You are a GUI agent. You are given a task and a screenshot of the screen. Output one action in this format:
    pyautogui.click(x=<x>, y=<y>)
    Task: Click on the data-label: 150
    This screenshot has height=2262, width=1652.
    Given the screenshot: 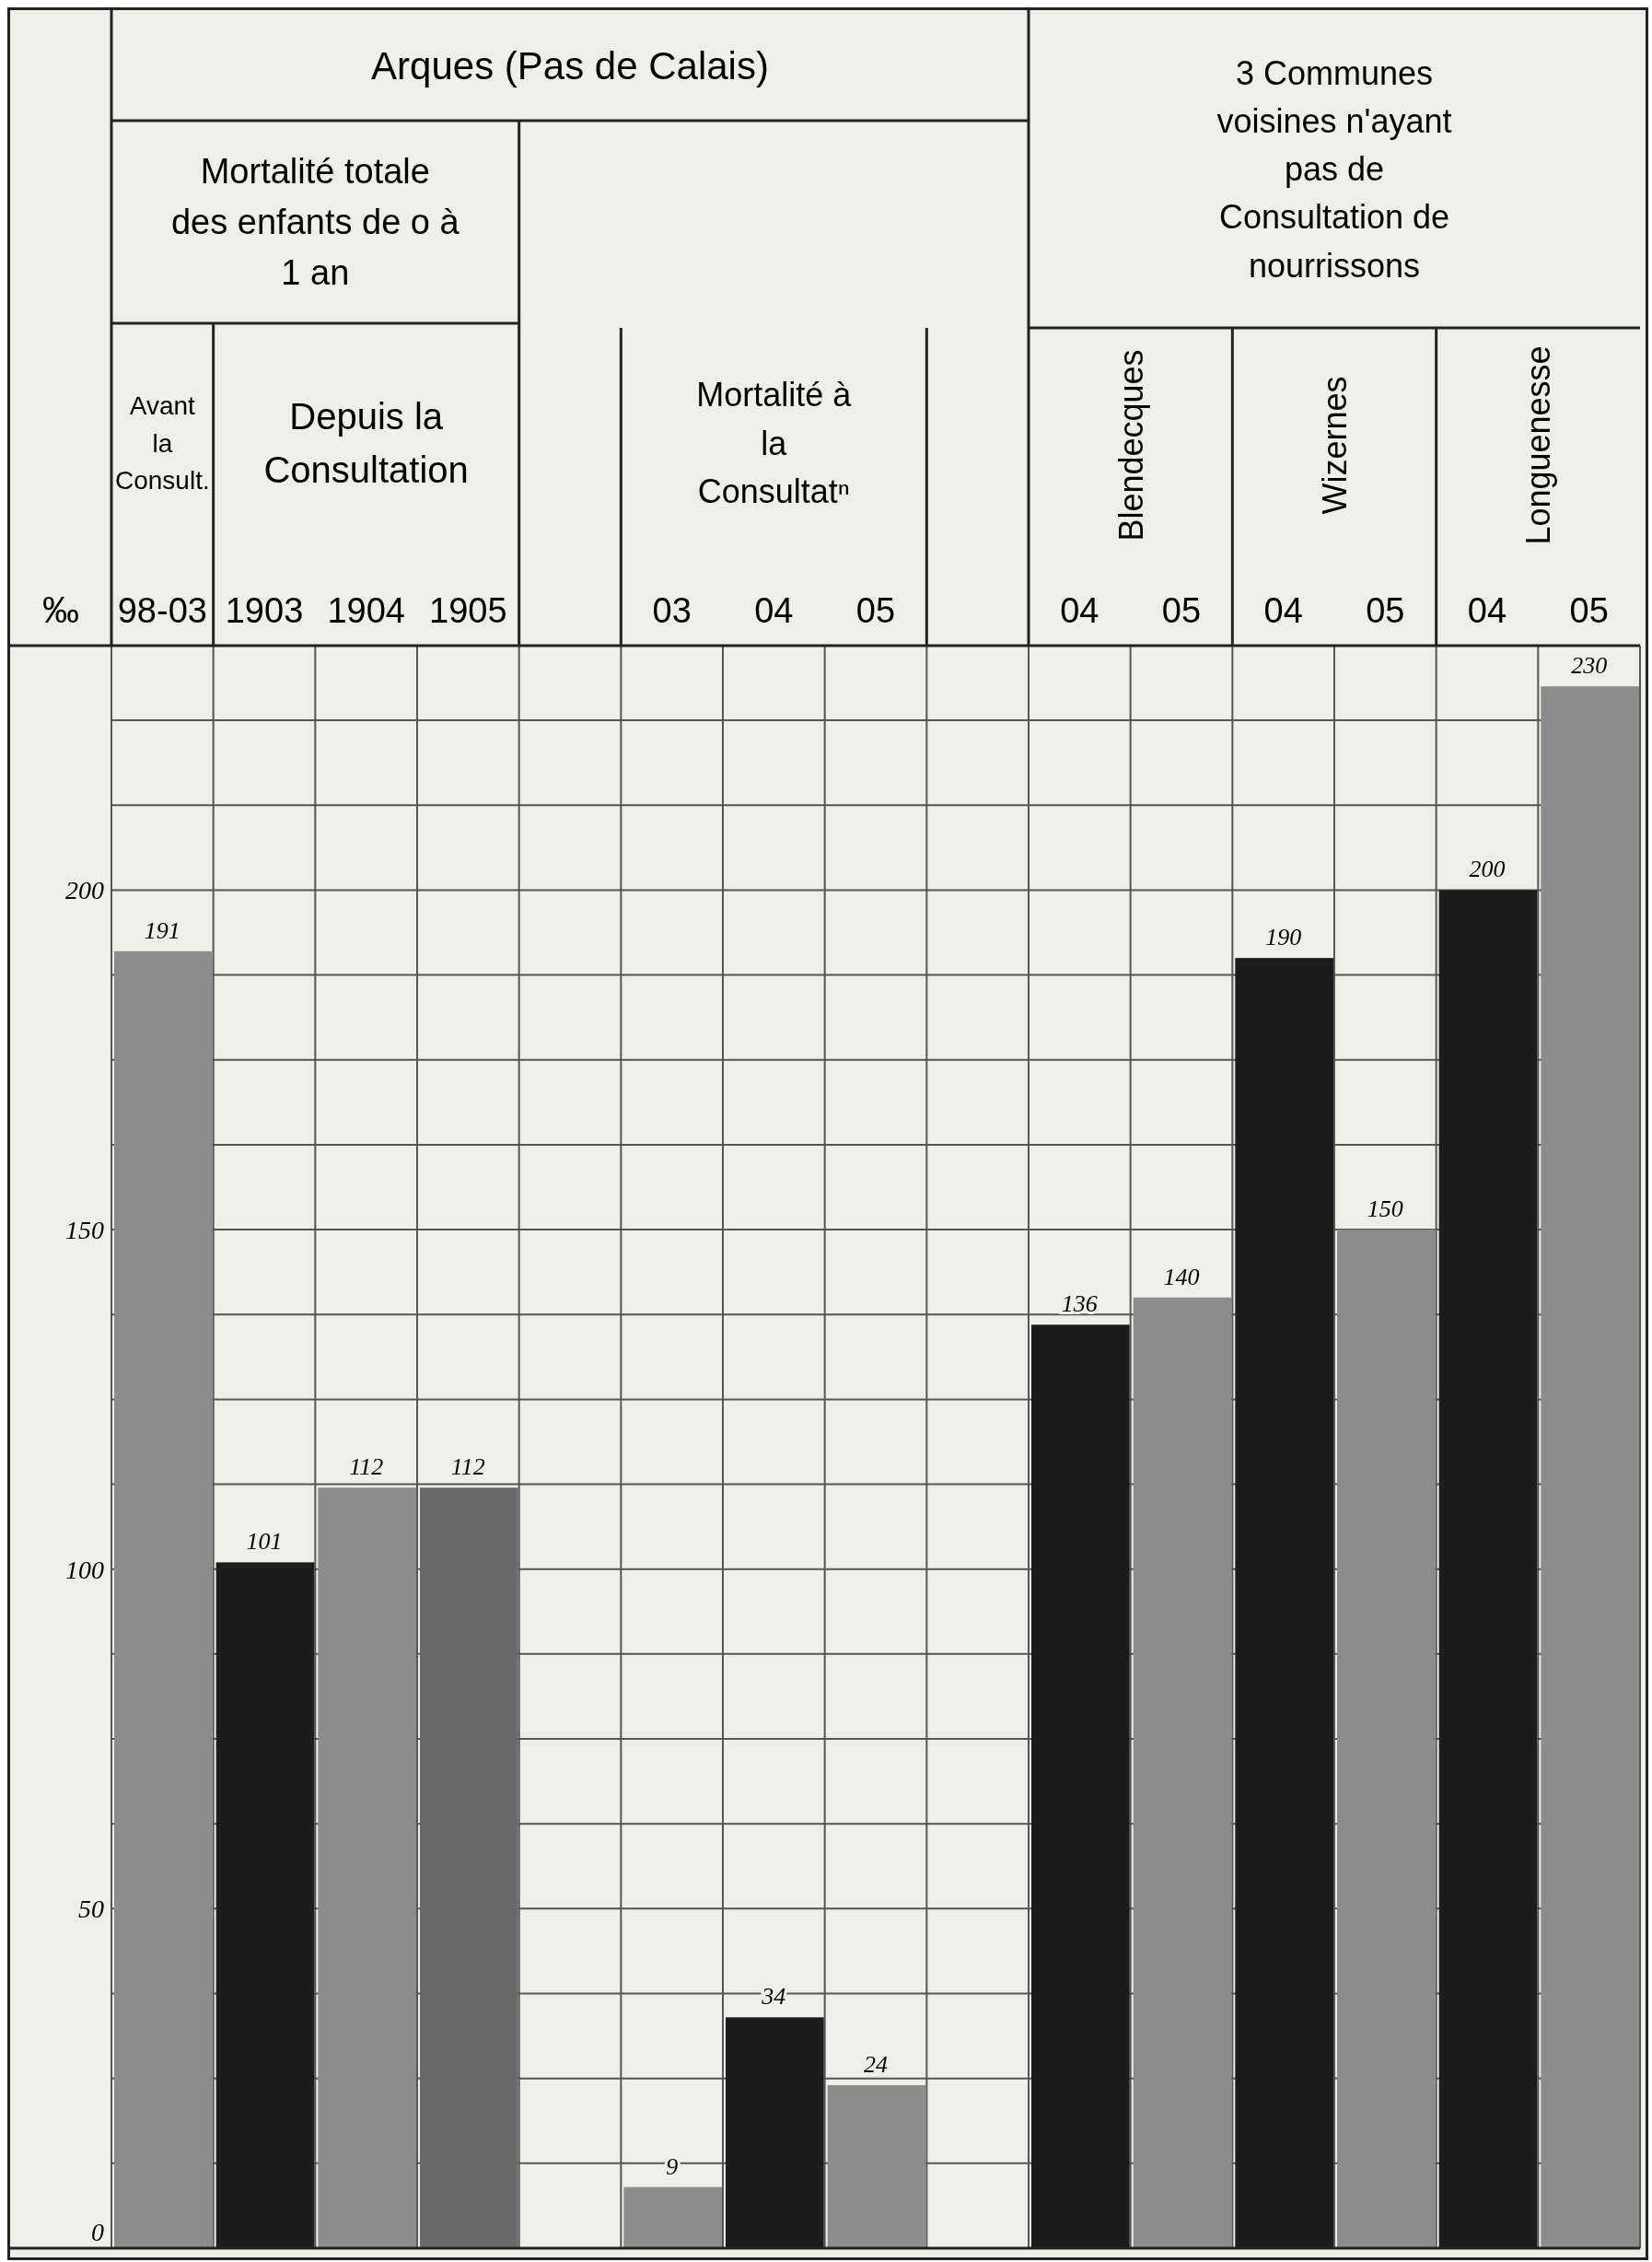 What is the action you would take?
    pyautogui.click(x=1385, y=1209)
    